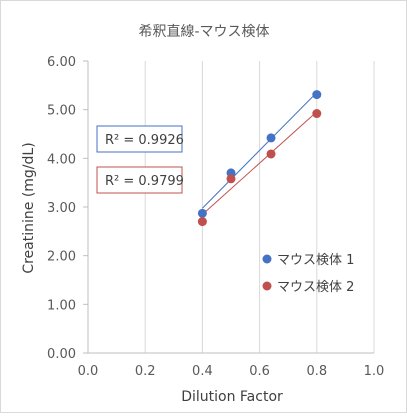 The width and height of the screenshot is (407, 416). What do you see at coordinates (61, 111) in the screenshot?
I see `y-tick-label: 5.00` at bounding box center [61, 111].